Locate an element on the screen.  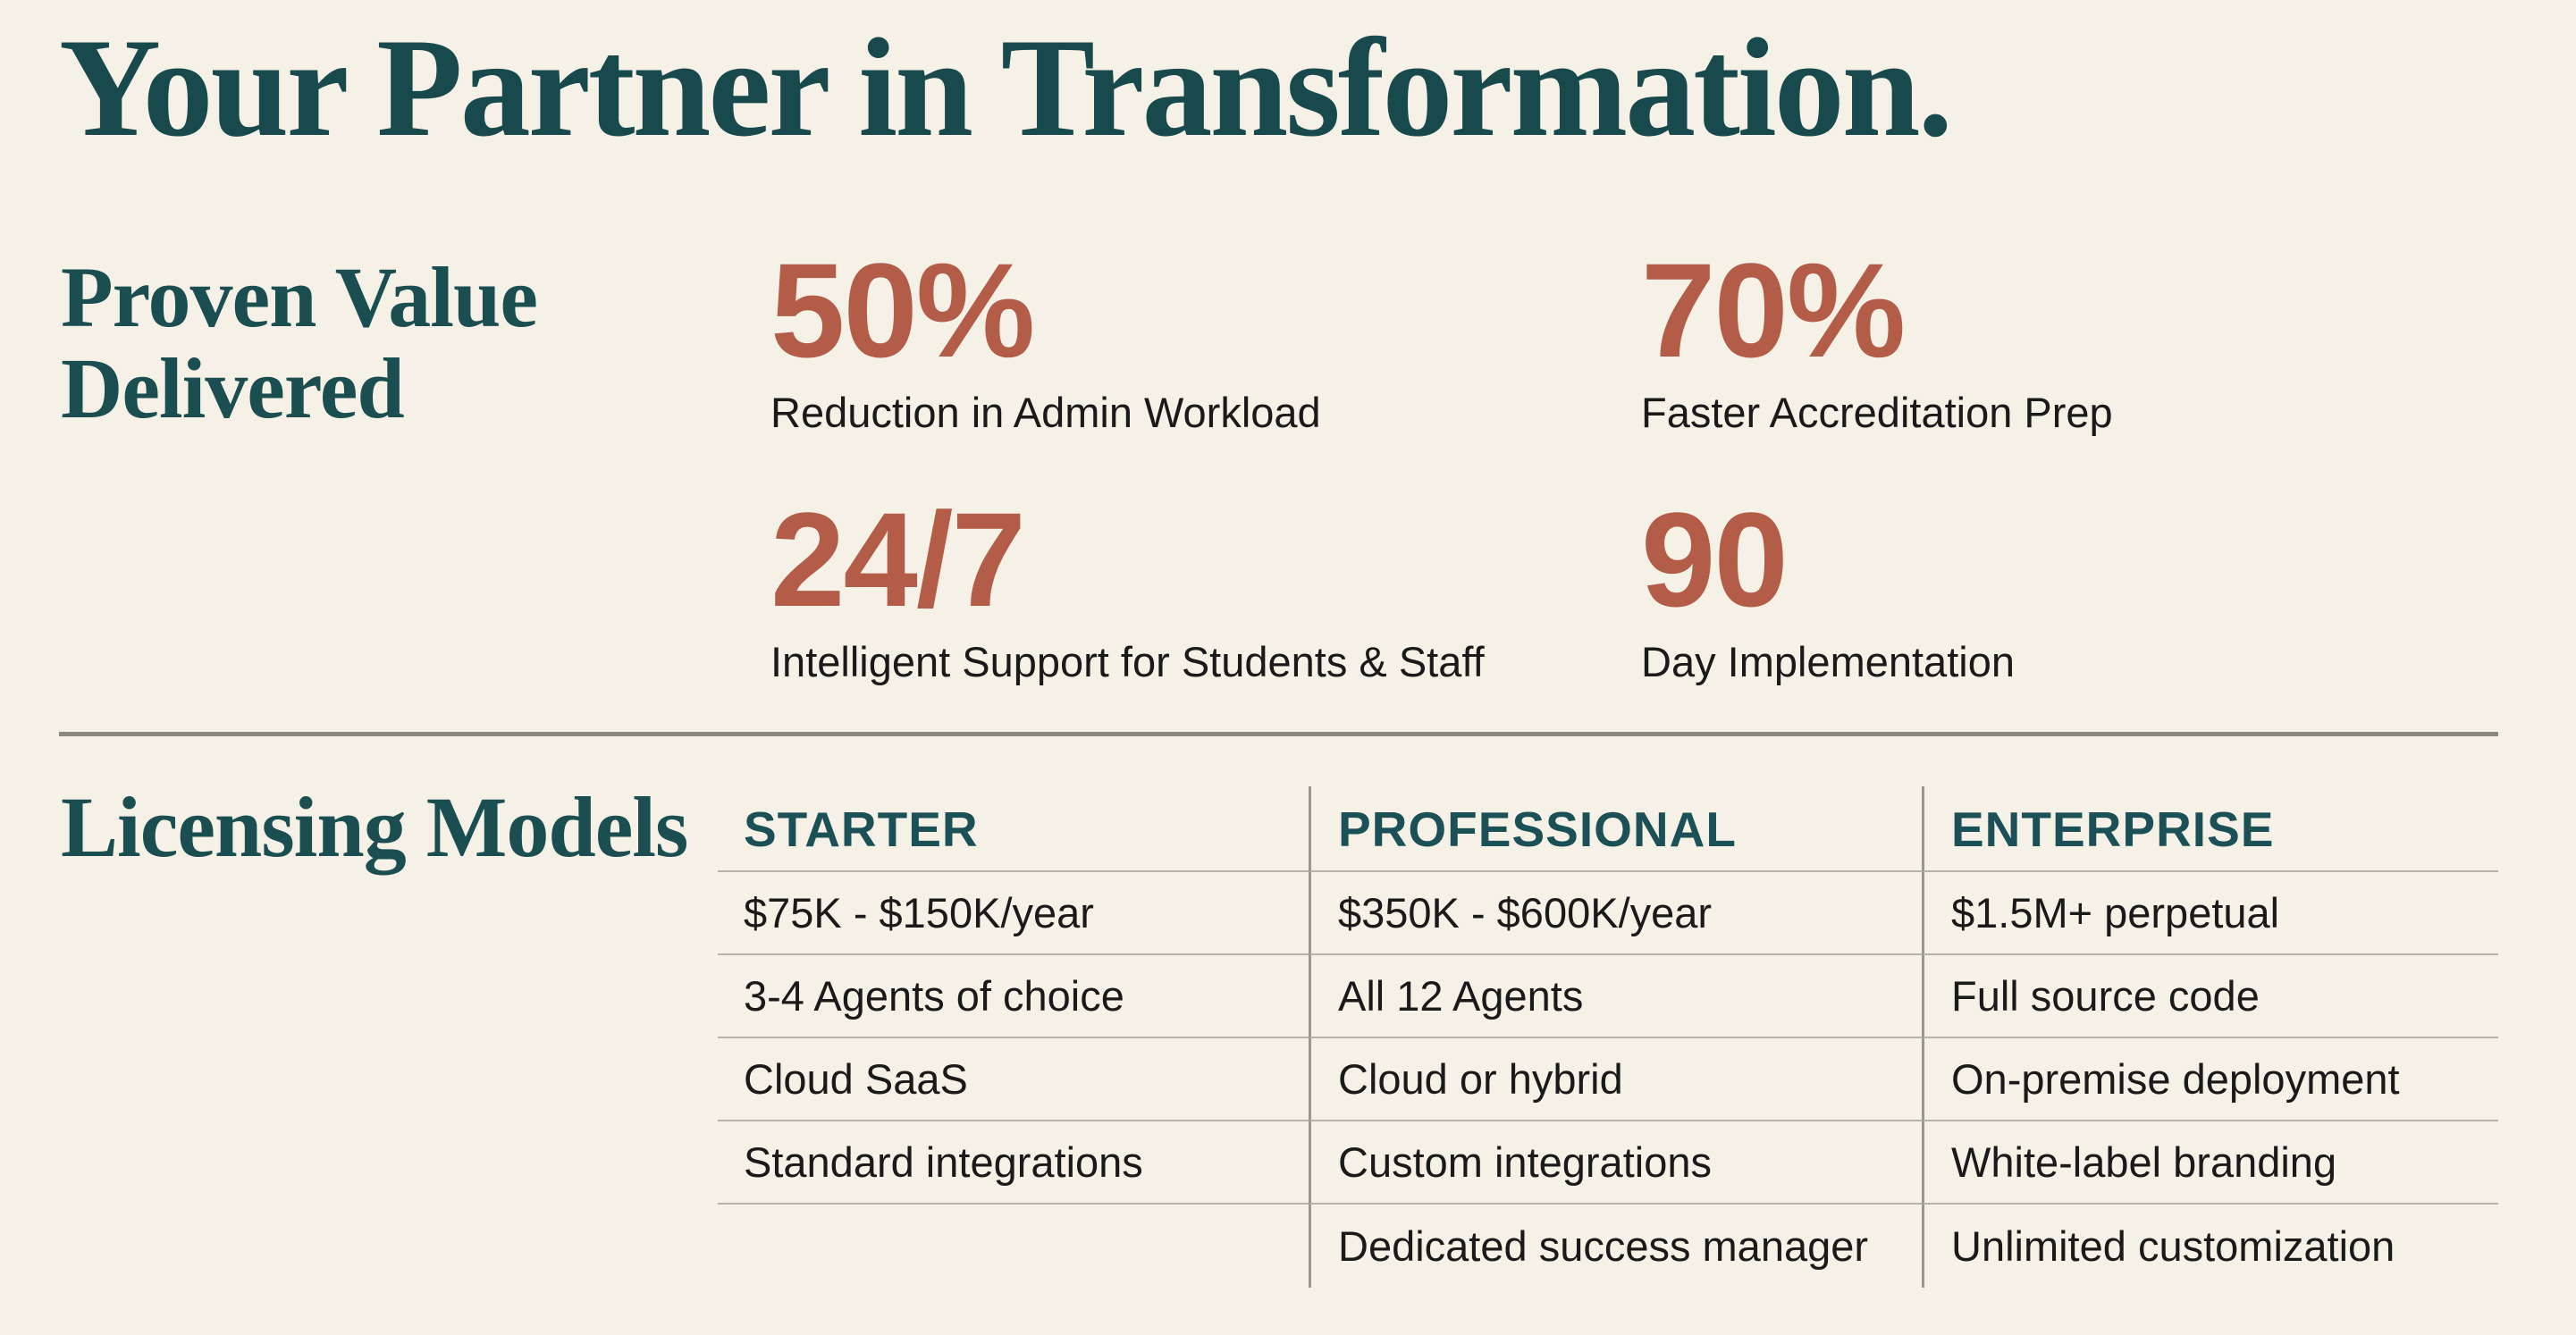
plan-feature-cell: Cloud or hybrid is located at coordinates (1616, 1079).